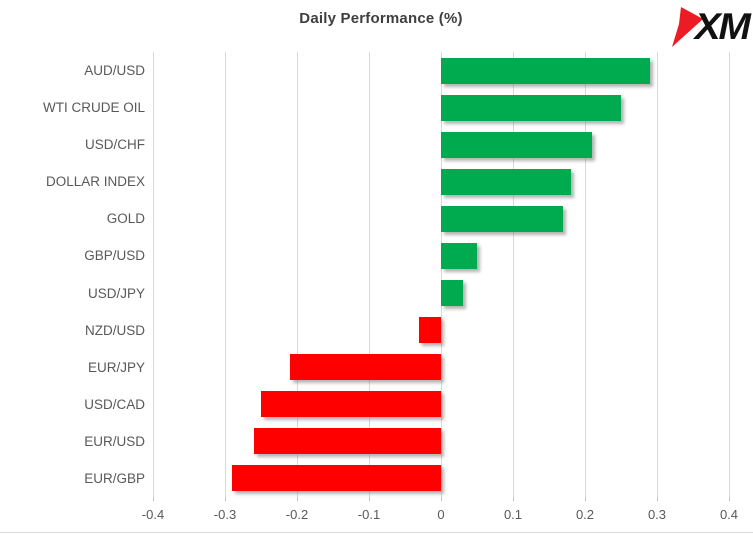  Describe the element at coordinates (585, 514) in the screenshot. I see `x-tick-label: 0.2` at that location.